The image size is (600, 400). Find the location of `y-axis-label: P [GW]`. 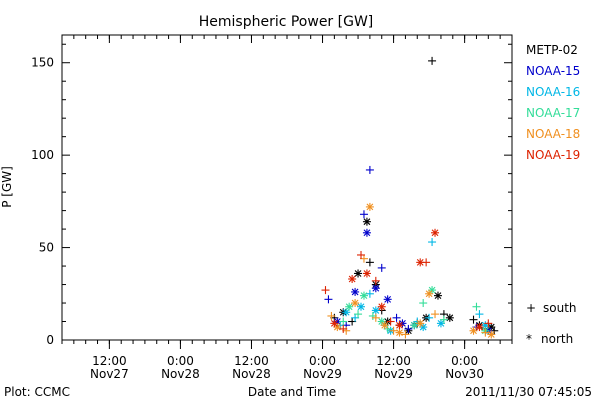

y-axis-label: P [GW] is located at coordinates (7, 187).